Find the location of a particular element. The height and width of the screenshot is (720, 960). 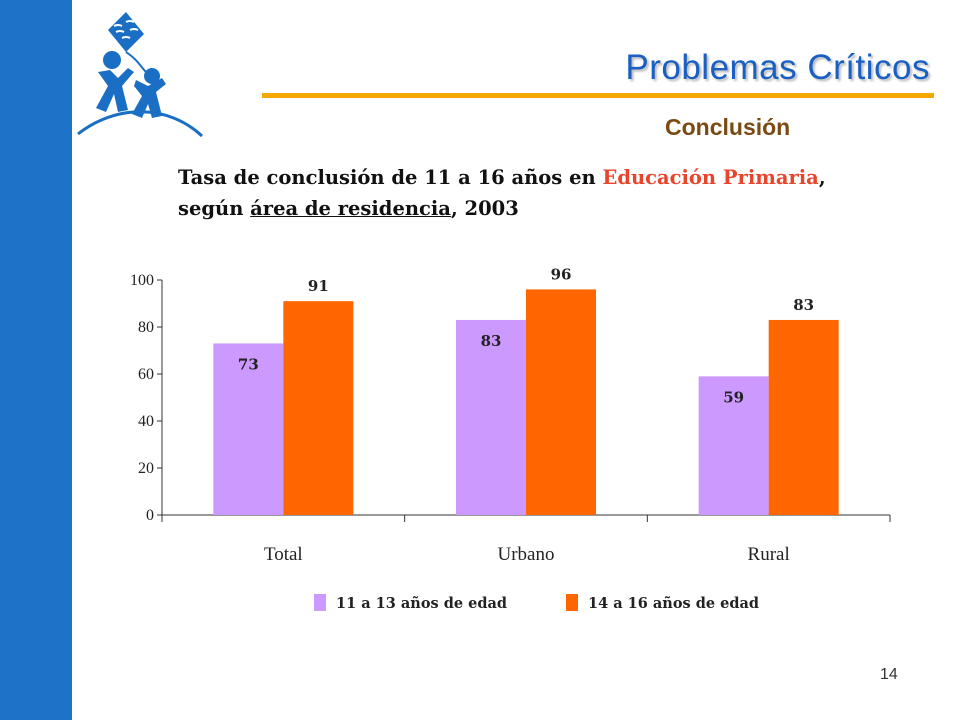

bar-value-label: 59 is located at coordinates (733, 397).